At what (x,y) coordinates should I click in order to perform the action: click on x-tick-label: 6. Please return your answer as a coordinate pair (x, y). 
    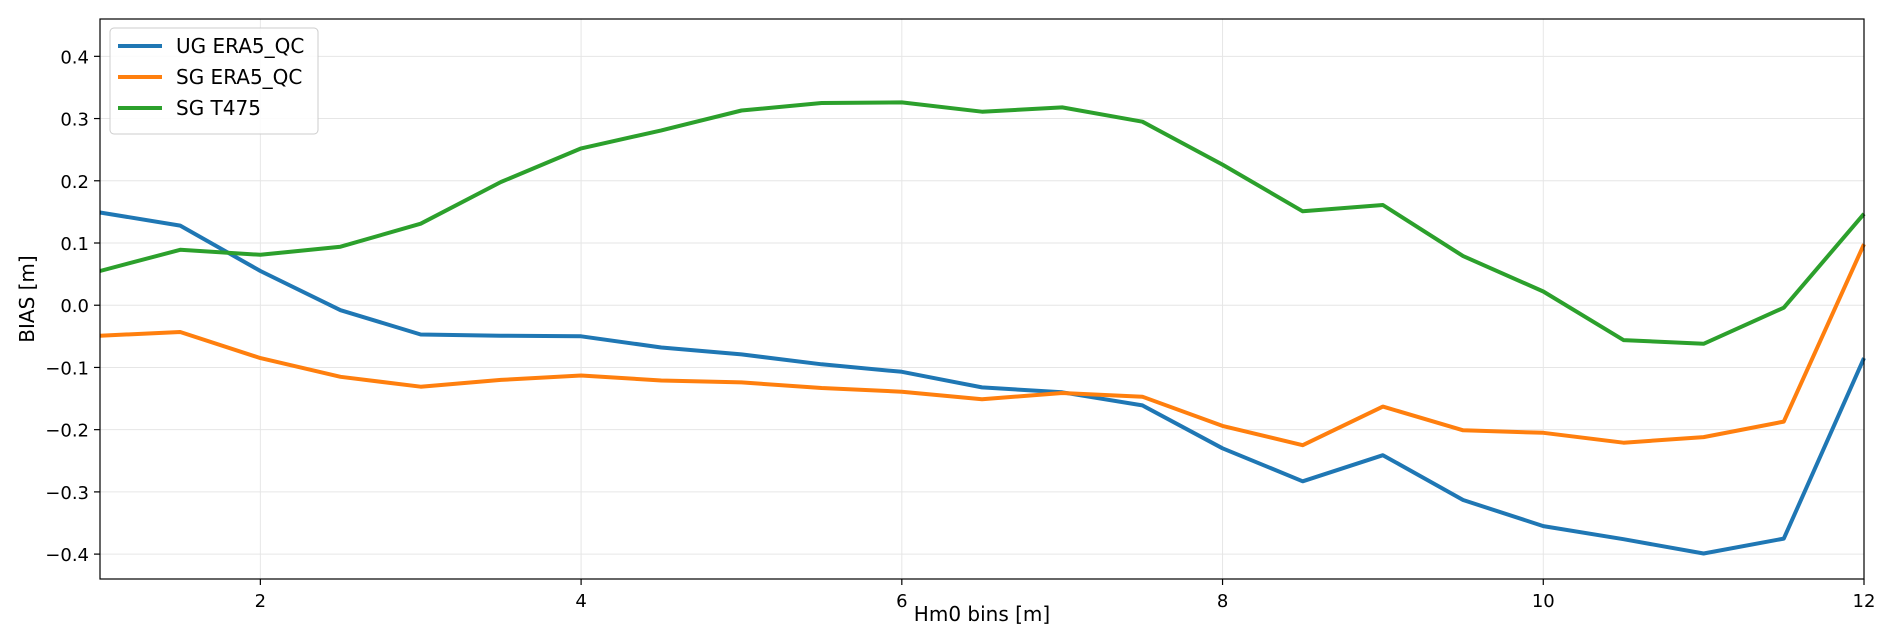
    Looking at the image, I should click on (901, 601).